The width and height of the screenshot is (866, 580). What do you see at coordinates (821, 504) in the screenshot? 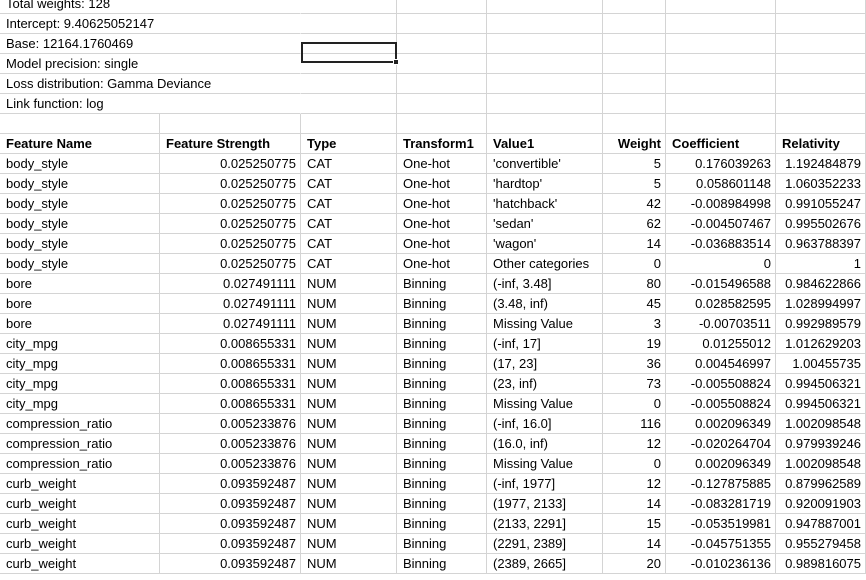
I see `table-cell: 0.920091903` at bounding box center [821, 504].